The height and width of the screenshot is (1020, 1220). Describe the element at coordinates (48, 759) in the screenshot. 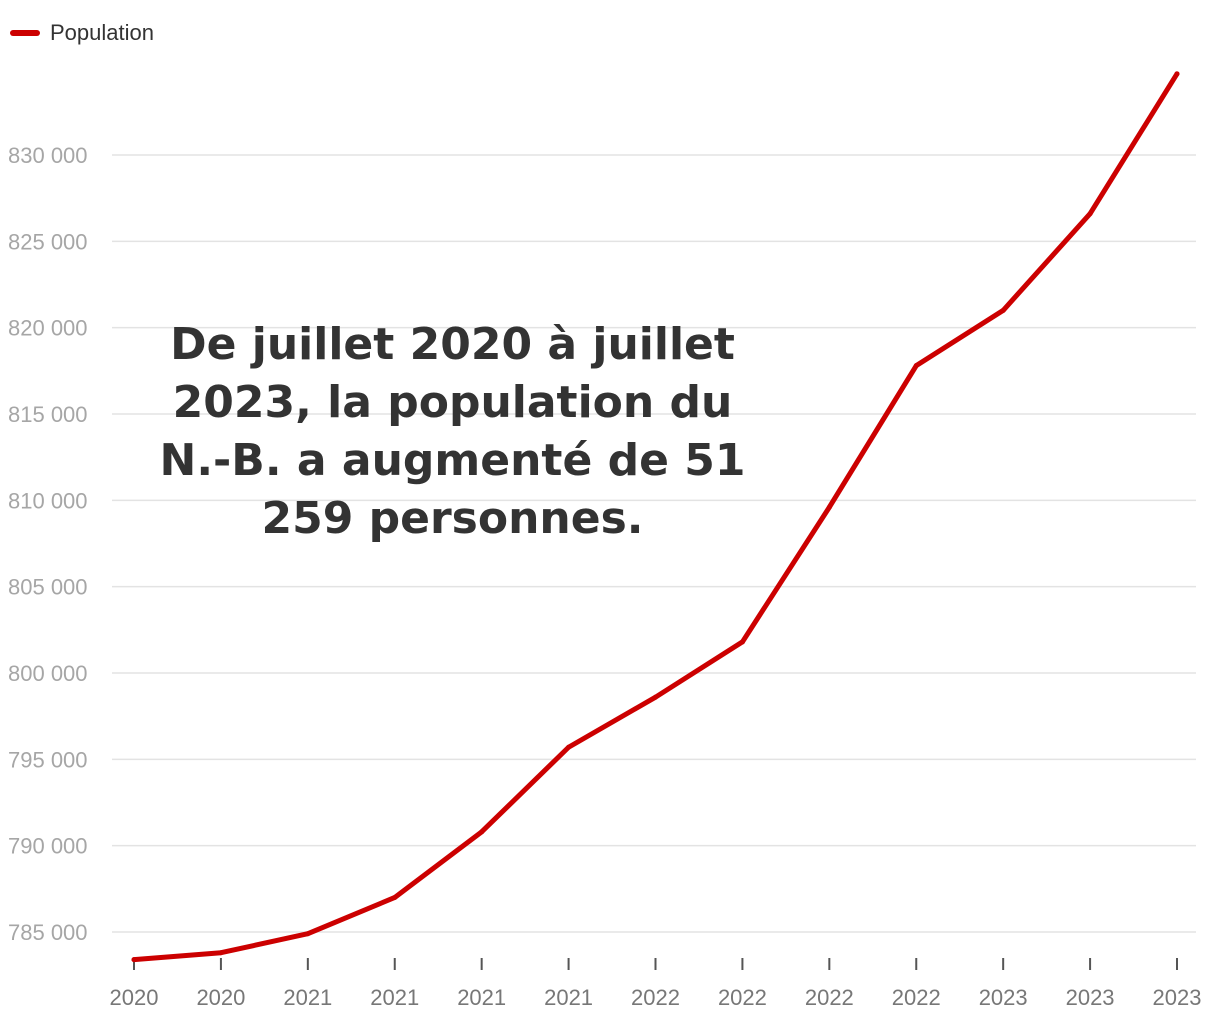

I see `y-tick-label: 795 000` at that location.